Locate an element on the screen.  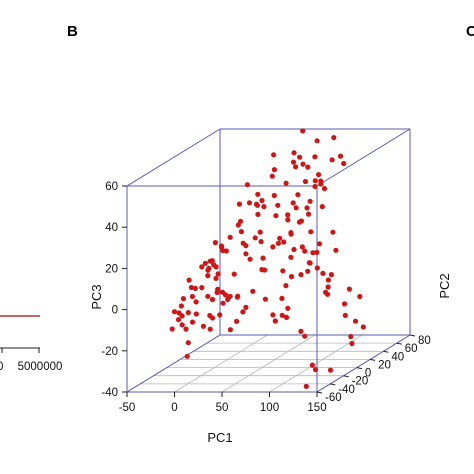
left-panel-fragment: 0 5000000 is located at coordinates (31, 344).